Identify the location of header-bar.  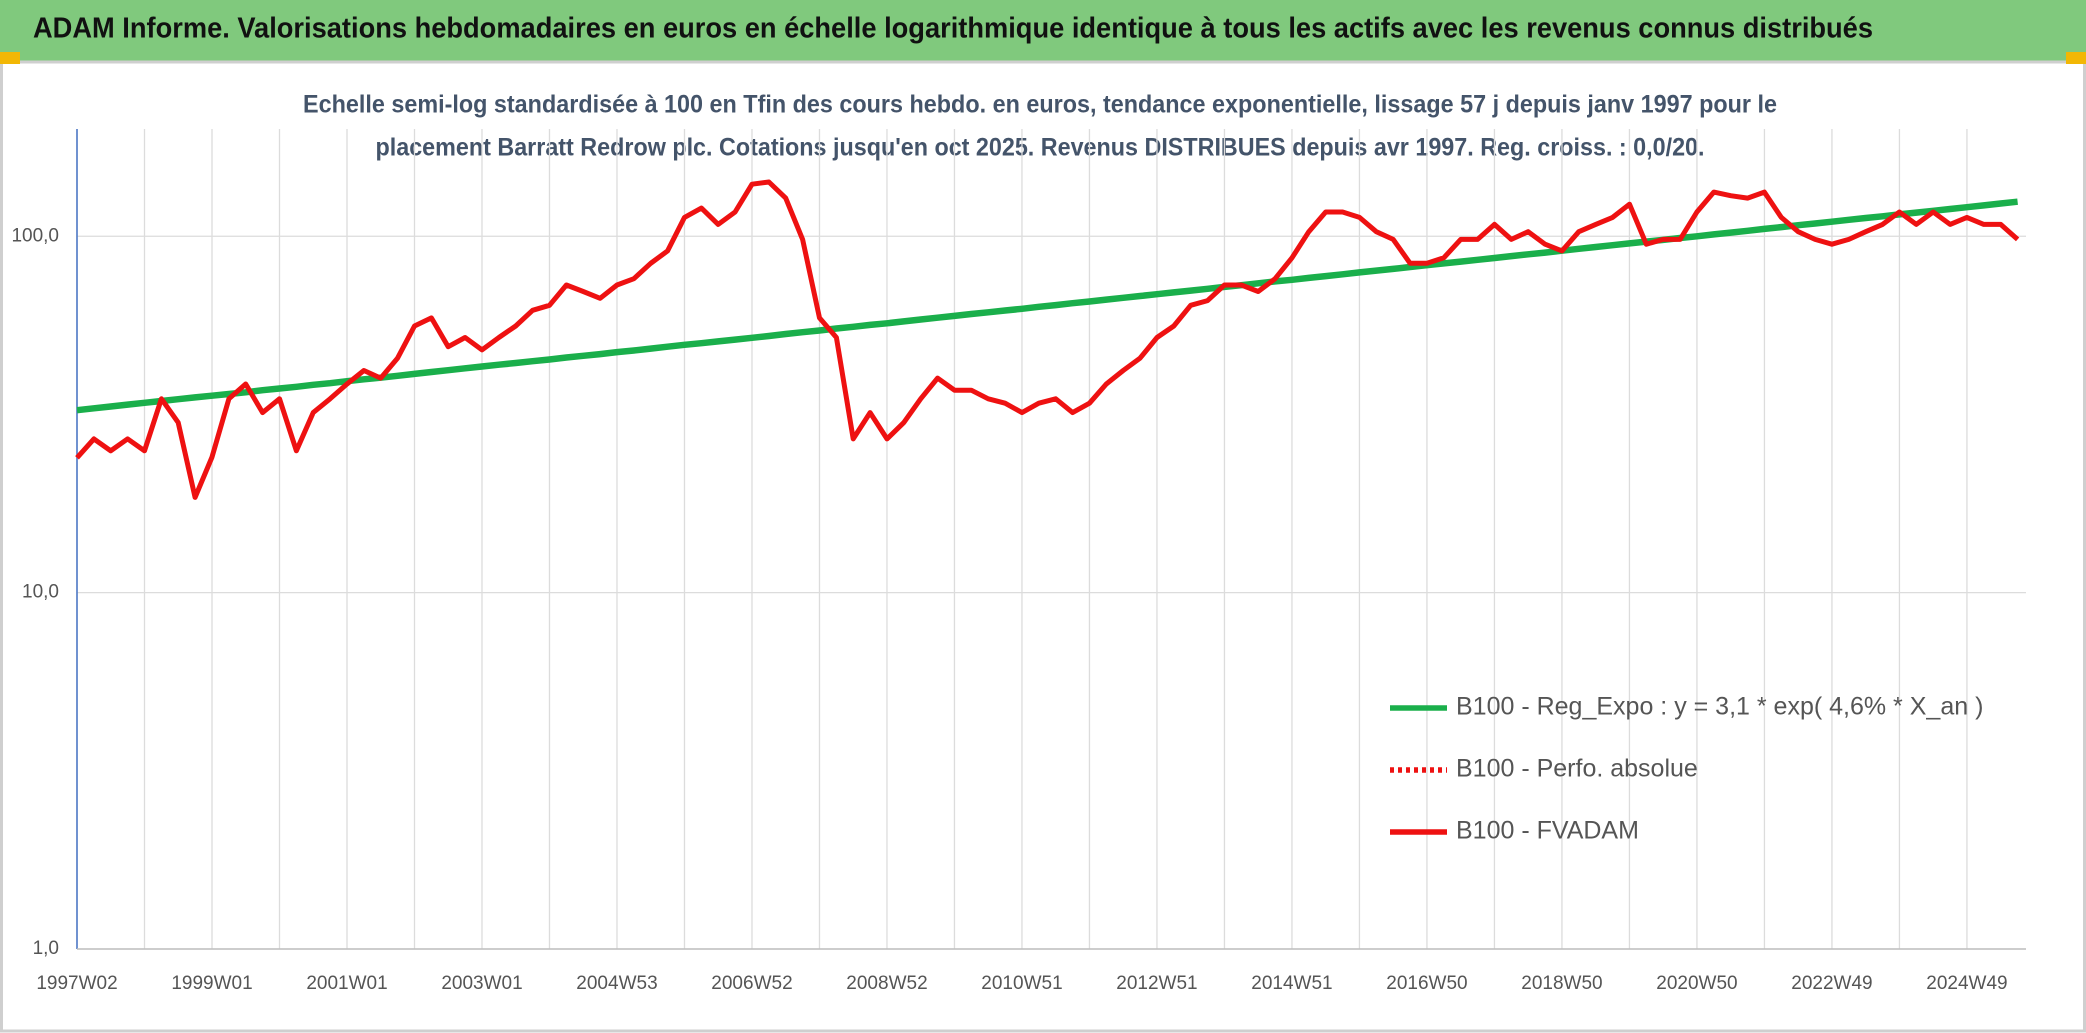
(1043, 31).